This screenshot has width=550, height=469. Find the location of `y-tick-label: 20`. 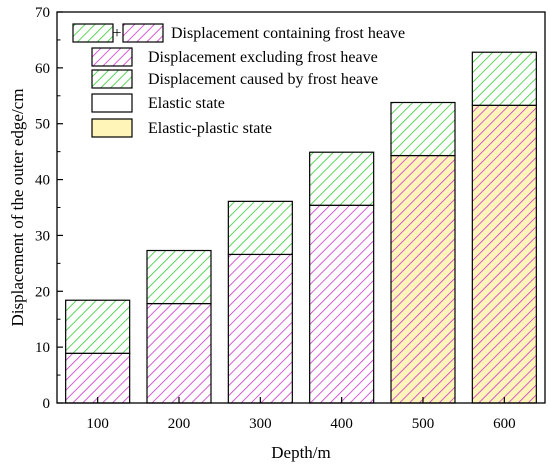

y-tick-label: 20 is located at coordinates (42, 292).